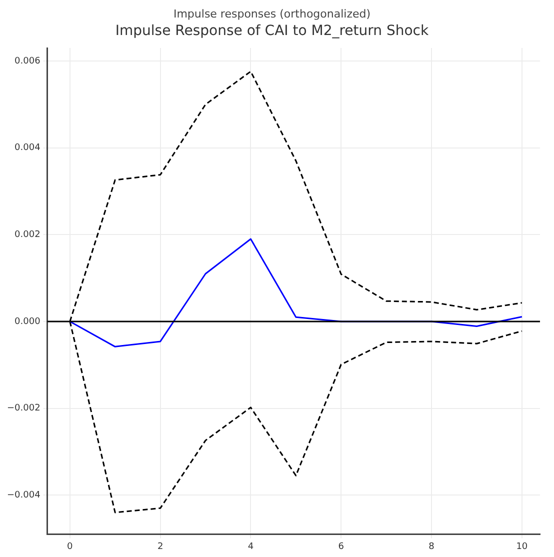 The height and width of the screenshot is (557, 554). Describe the element at coordinates (522, 547) in the screenshot. I see `x-tick-label: 10` at that location.